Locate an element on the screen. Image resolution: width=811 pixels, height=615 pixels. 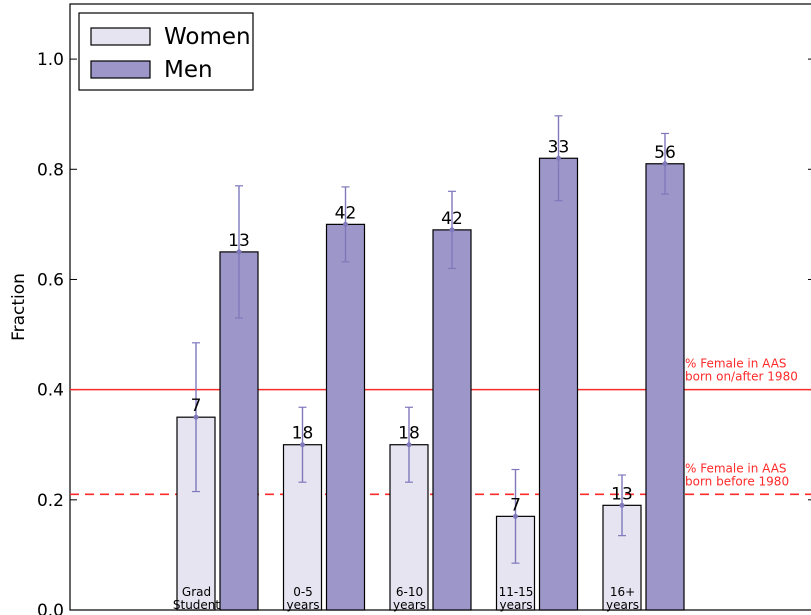
x-category-label: Grad is located at coordinates (196, 592).